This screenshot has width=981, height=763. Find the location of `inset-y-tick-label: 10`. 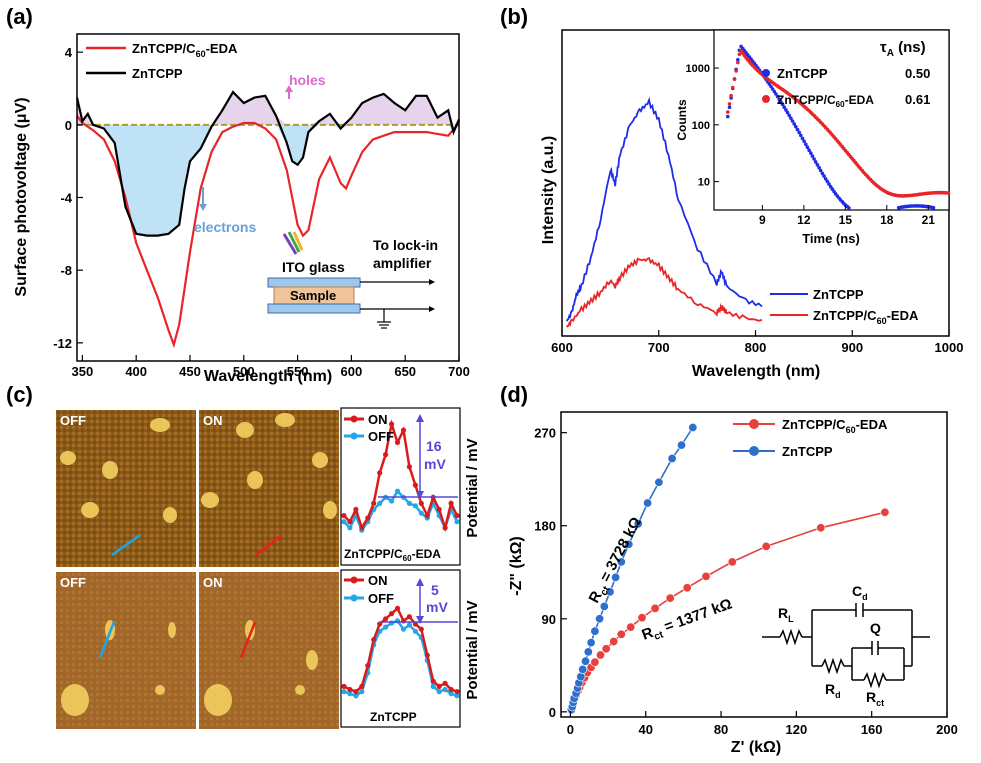

inset-y-tick-label: 10 is located at coordinates (704, 183).